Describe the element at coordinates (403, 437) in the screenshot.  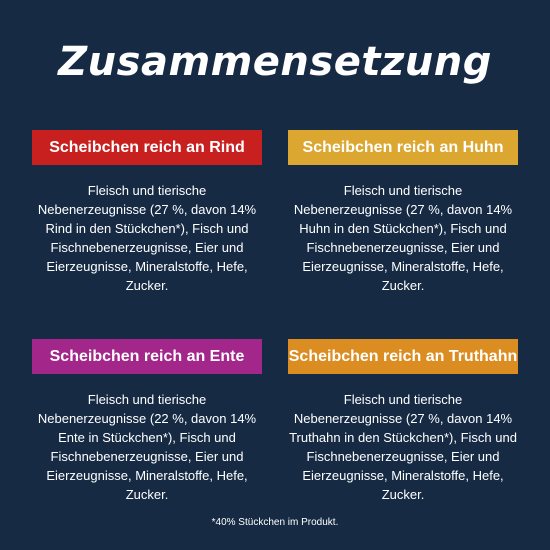
I see `ingredients-line: Truthahn in den Stückchen*), Fisch und` at that location.